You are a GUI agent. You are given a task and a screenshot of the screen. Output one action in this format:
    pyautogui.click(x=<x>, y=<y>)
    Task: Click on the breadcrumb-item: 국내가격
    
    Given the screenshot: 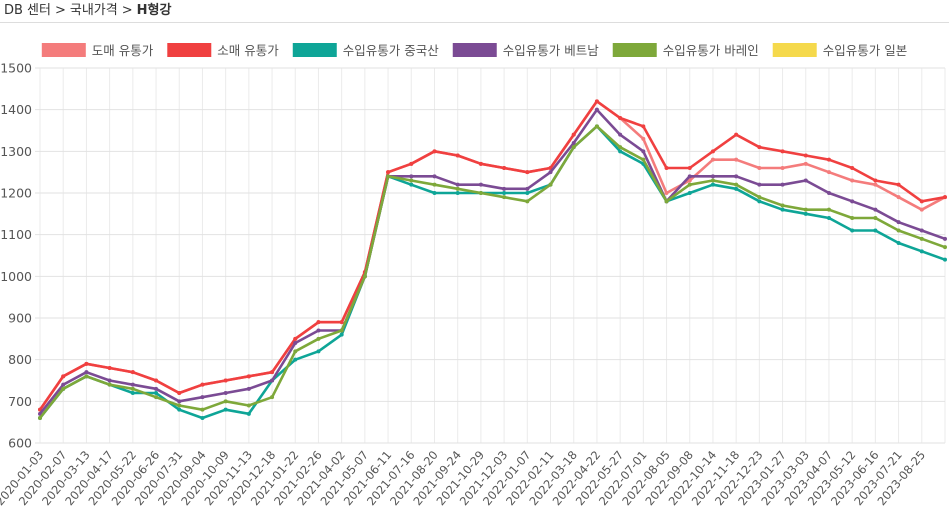 What is the action you would take?
    pyautogui.click(x=94, y=10)
    